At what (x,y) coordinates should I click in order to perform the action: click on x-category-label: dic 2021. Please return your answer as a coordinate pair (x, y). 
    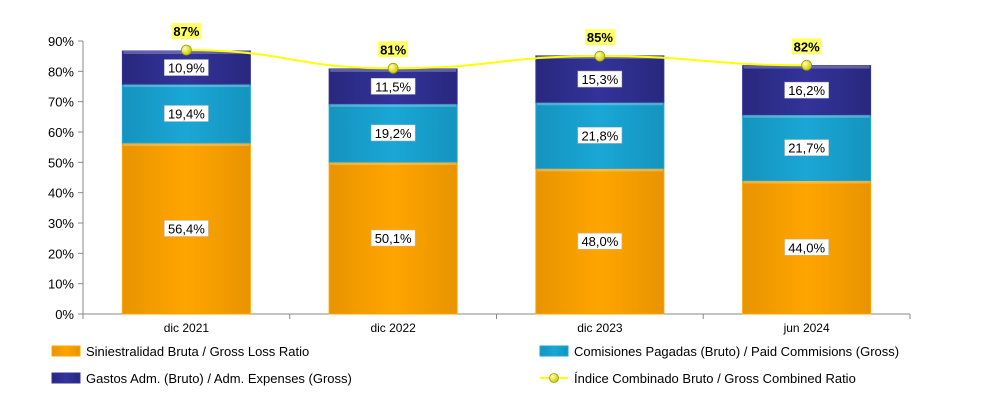
    Looking at the image, I should click on (187, 328).